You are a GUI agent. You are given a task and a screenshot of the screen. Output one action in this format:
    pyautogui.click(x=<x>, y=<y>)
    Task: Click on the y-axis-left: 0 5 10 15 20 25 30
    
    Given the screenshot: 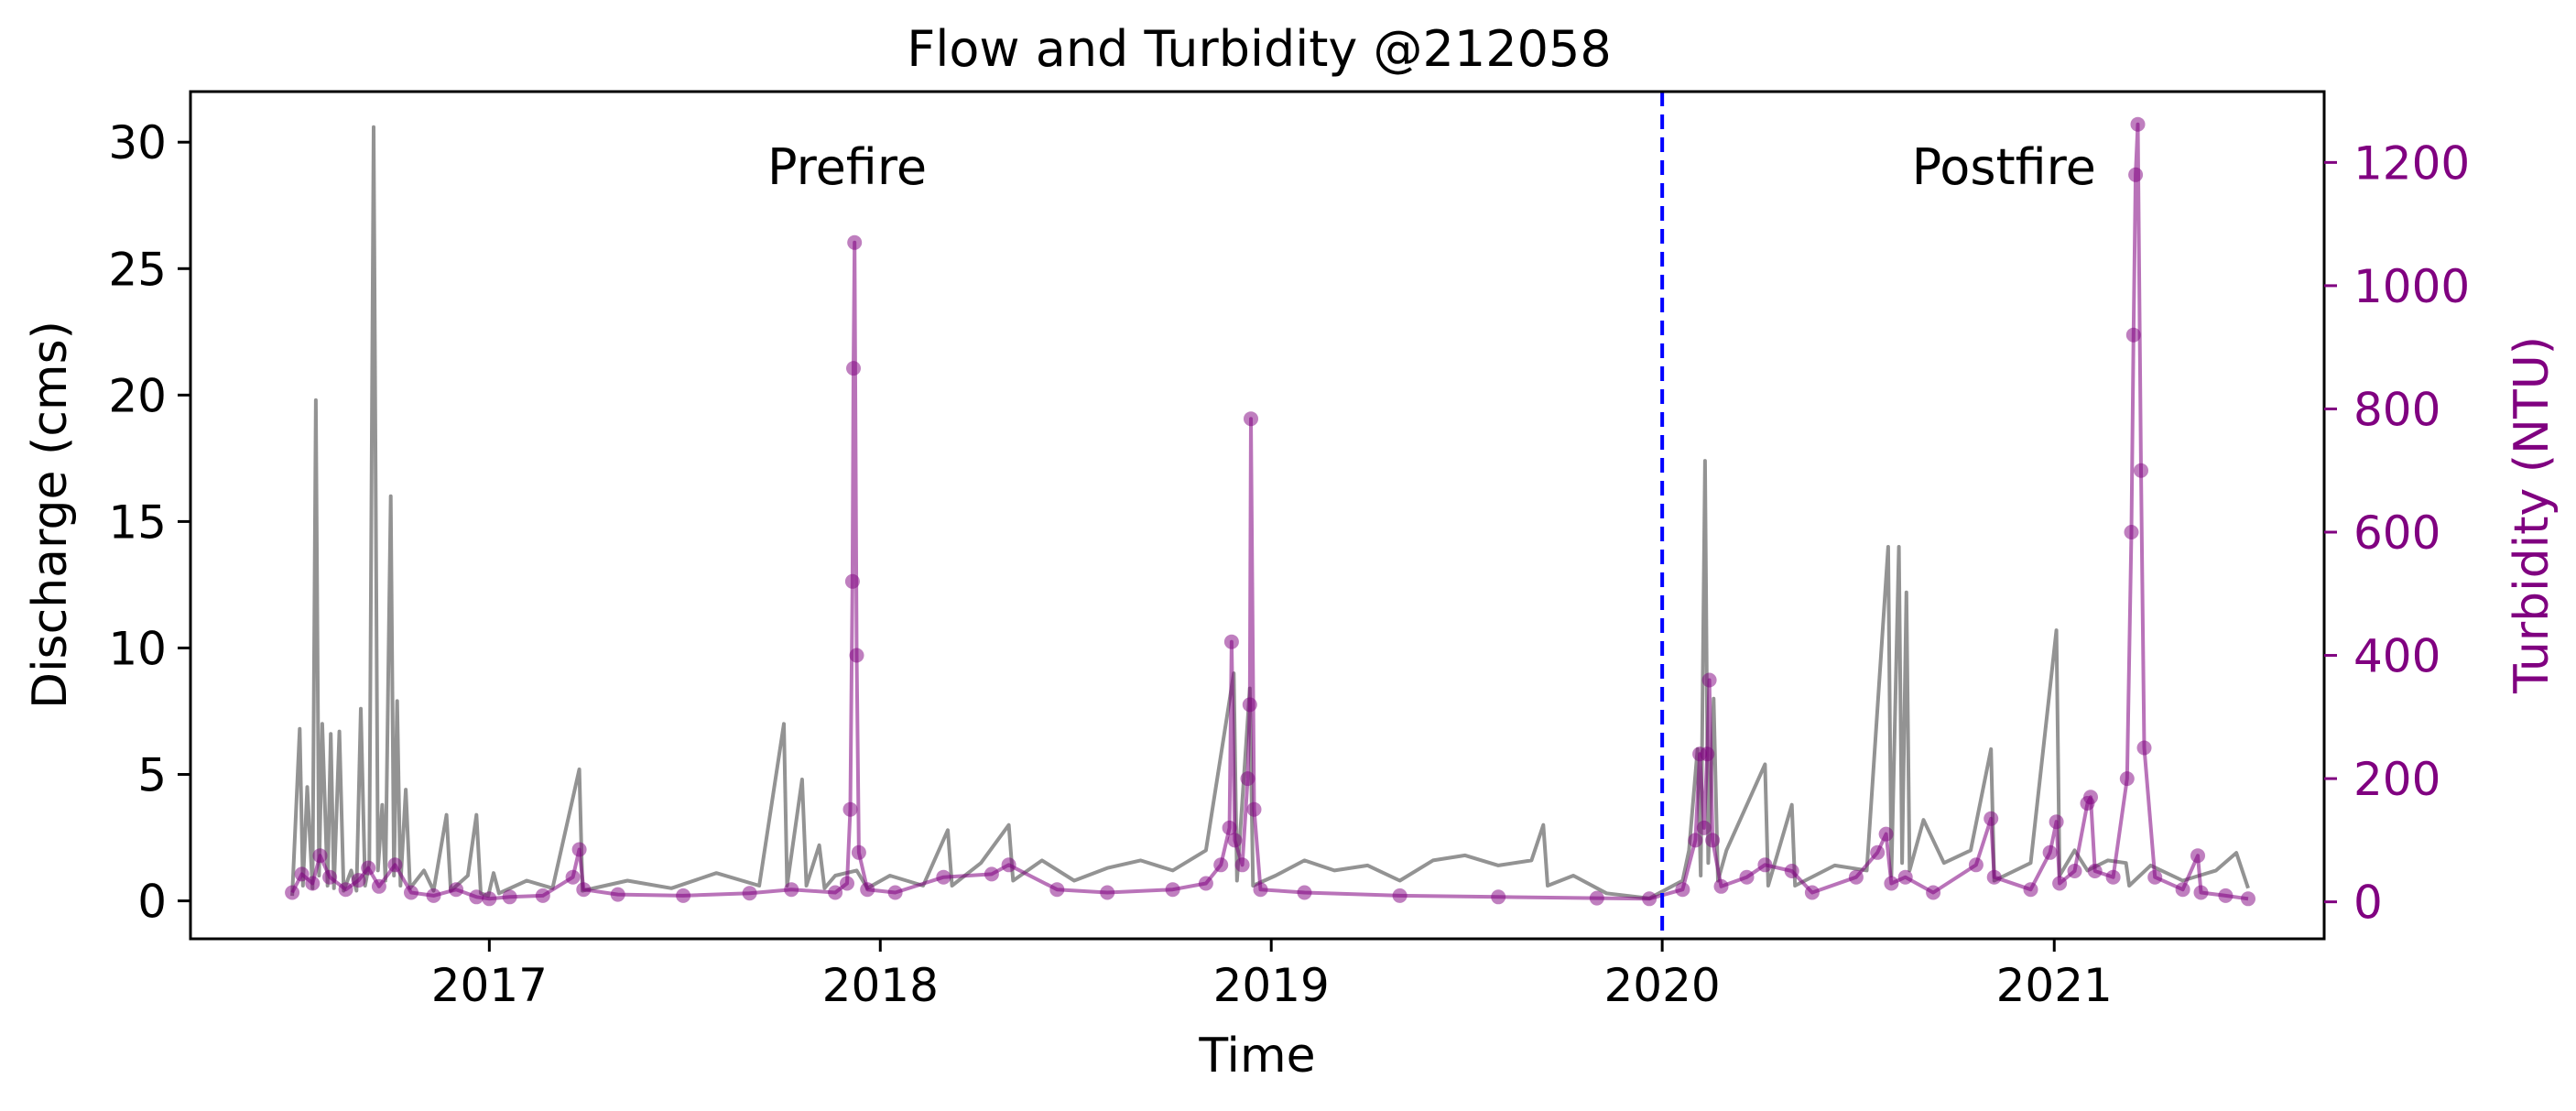 What is the action you would take?
    pyautogui.click(x=149, y=523)
    